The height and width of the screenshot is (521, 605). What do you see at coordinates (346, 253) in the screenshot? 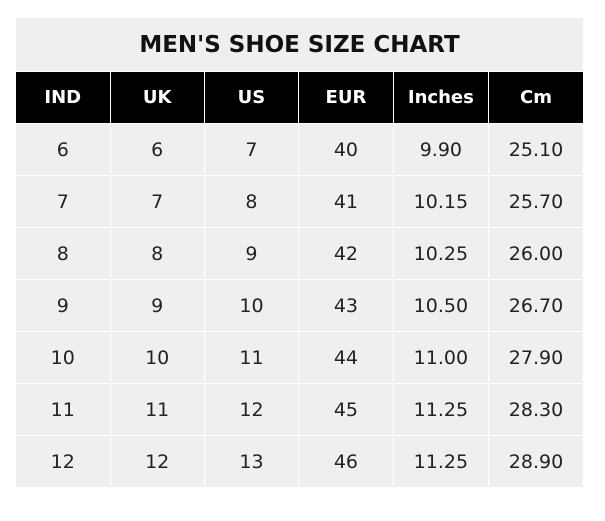
I see `cell-eur: 42` at bounding box center [346, 253].